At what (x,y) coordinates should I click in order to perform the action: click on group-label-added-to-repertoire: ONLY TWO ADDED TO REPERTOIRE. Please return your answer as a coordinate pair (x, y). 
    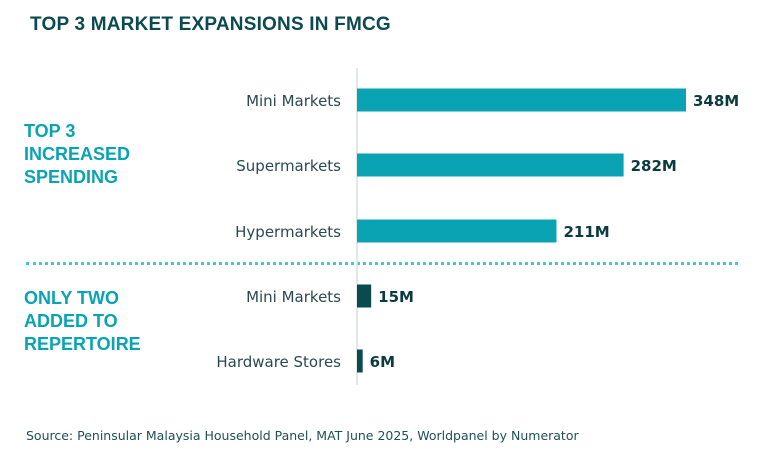
    Looking at the image, I should click on (82, 321).